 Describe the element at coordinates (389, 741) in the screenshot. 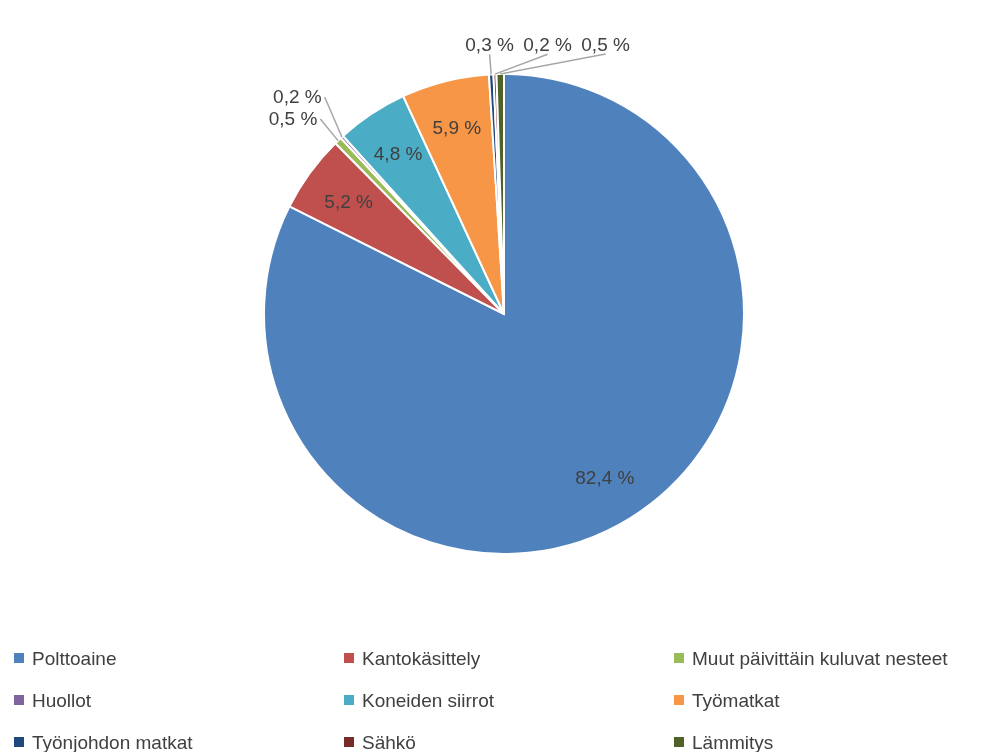

I see `legend-label: Sähkö` at that location.